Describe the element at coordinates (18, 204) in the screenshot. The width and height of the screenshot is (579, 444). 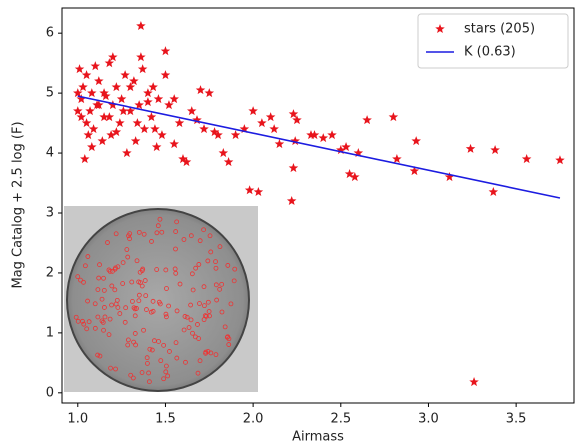
I see `y-axis-label: Mag Catalog + 2.5 log (F)` at that location.